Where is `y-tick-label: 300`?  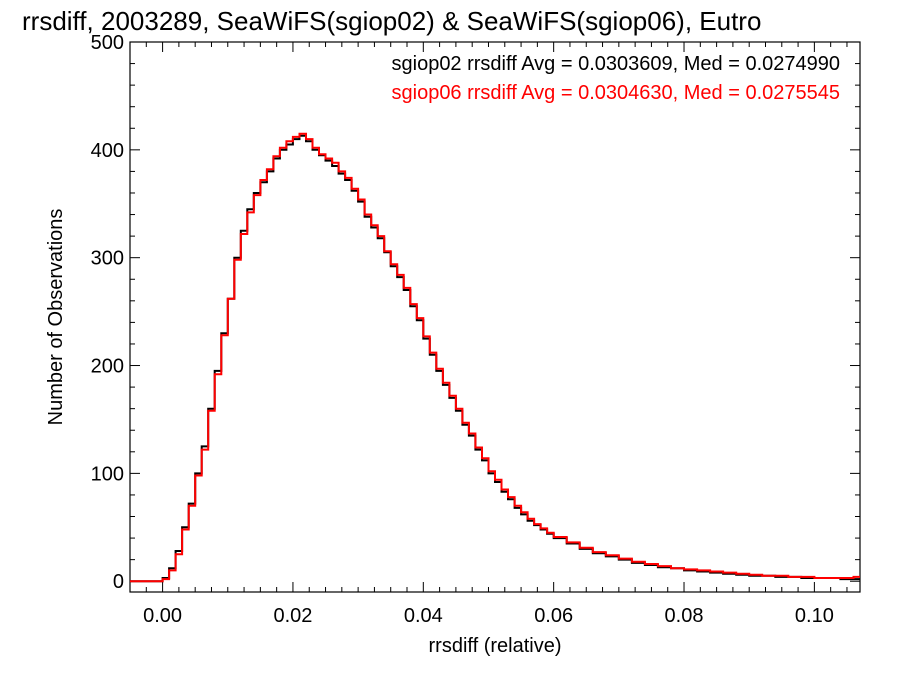
y-tick-label: 300 is located at coordinates (107, 259).